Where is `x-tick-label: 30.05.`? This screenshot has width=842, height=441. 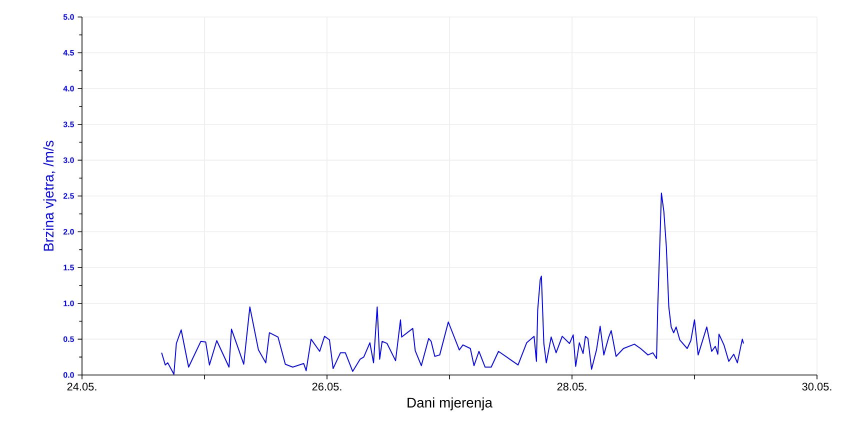 x-tick-label: 30.05. is located at coordinates (817, 386).